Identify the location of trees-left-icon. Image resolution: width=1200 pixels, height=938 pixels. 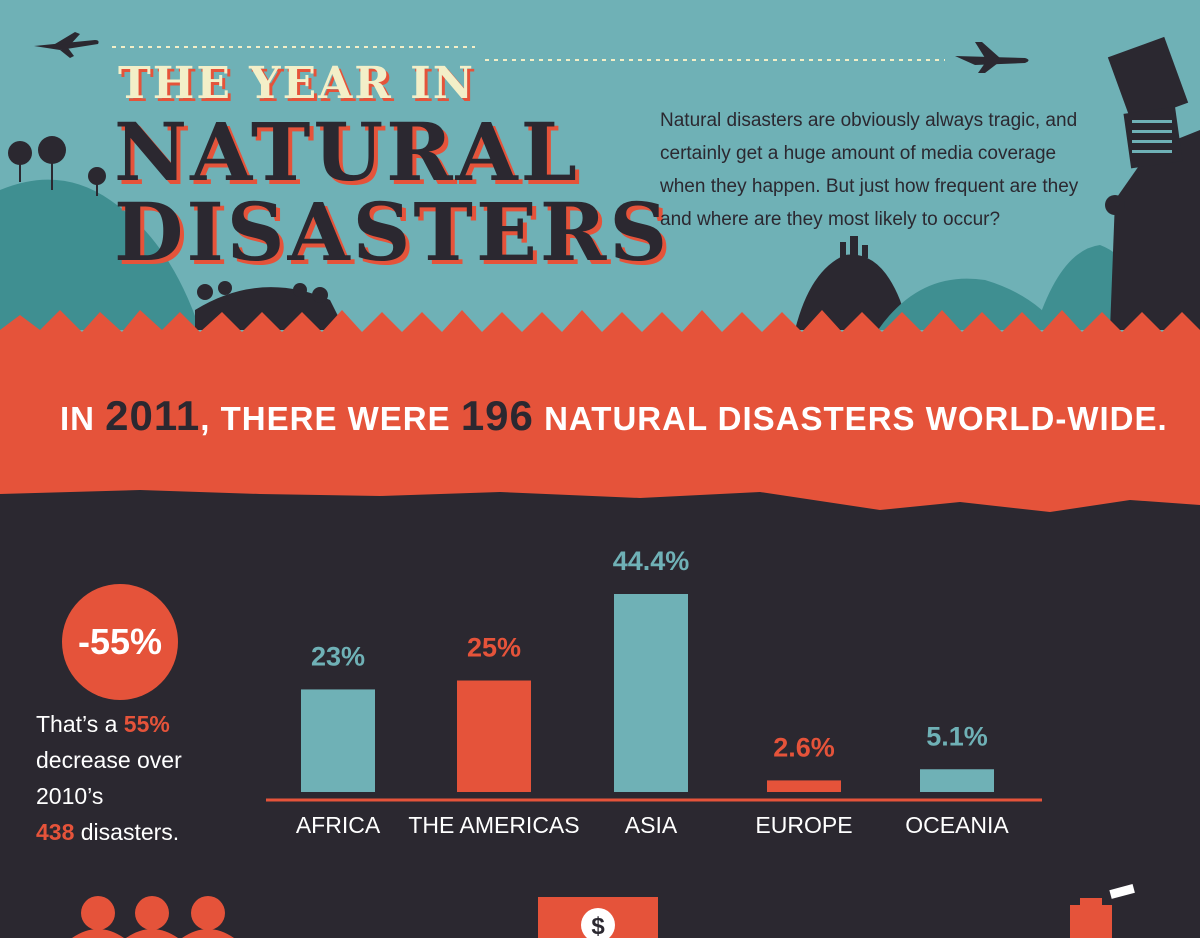
(168, 219).